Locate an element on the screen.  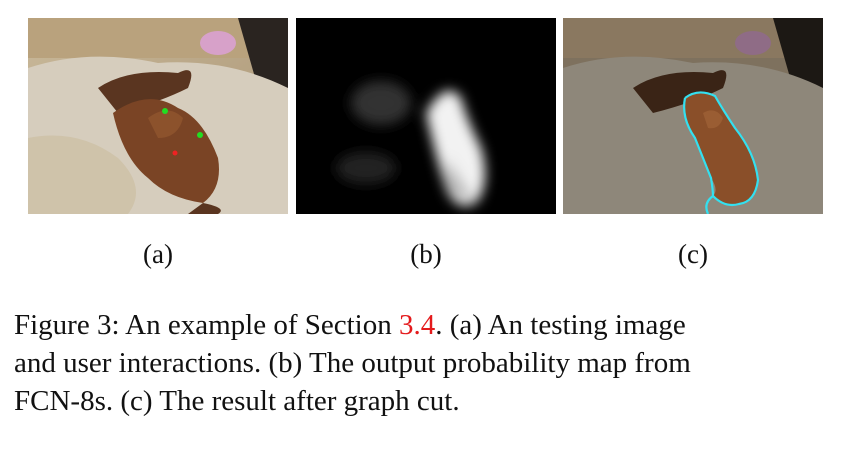
panel-b-probability-map is located at coordinates (426, 116).